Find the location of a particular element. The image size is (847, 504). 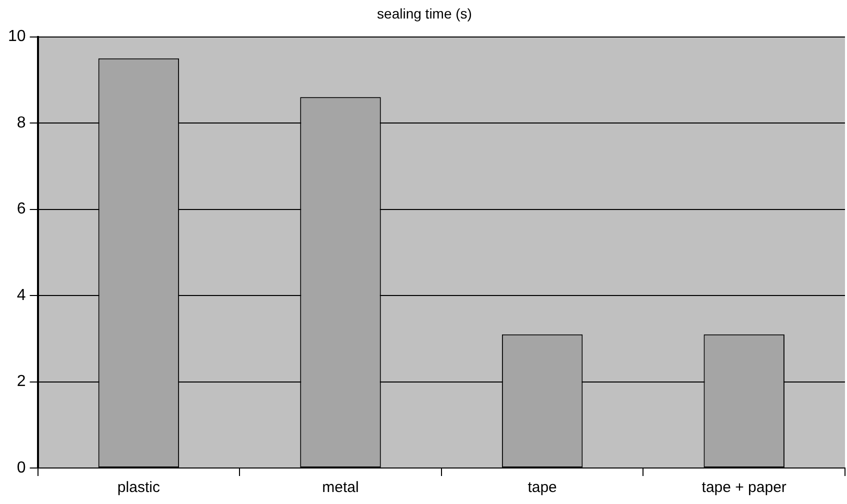

y-tick-label: 4 is located at coordinates (21, 295).